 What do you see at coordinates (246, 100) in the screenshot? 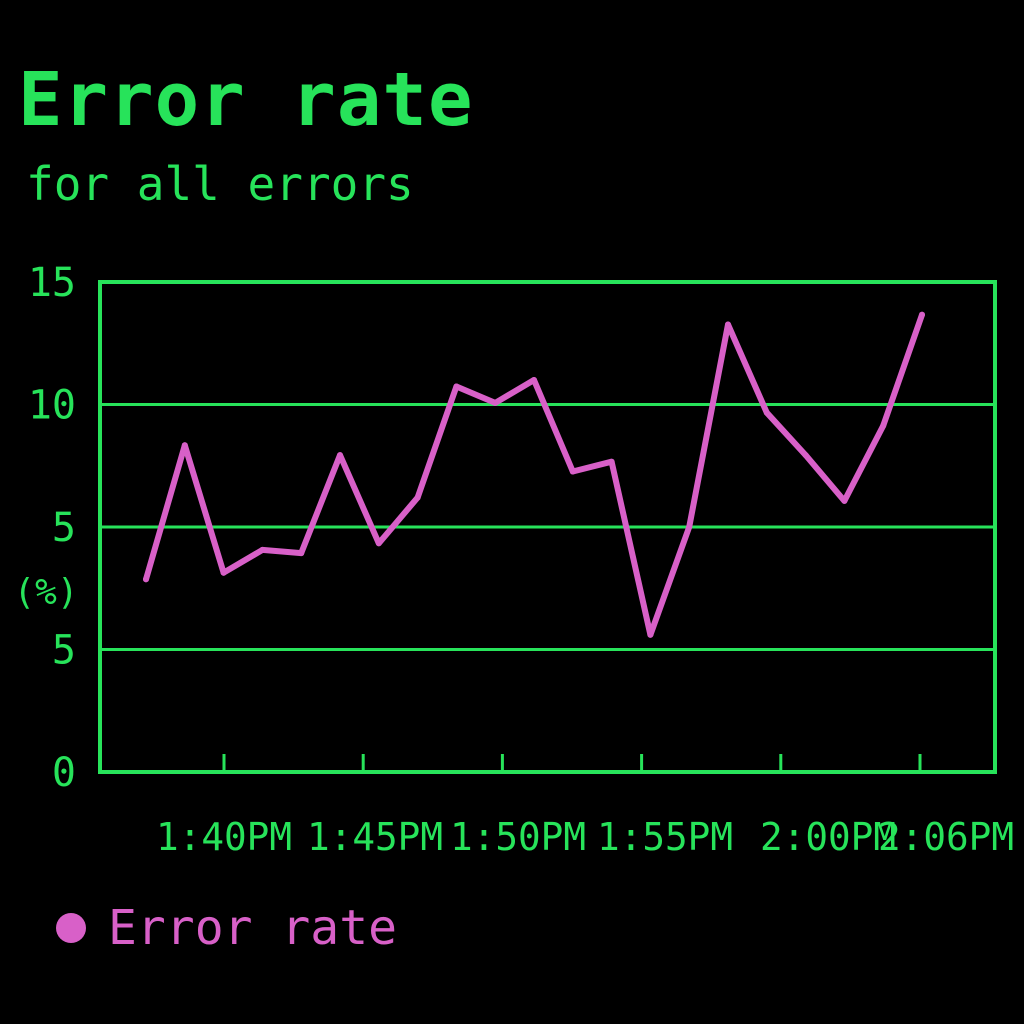
I see `chart-title: Error rate` at bounding box center [246, 100].